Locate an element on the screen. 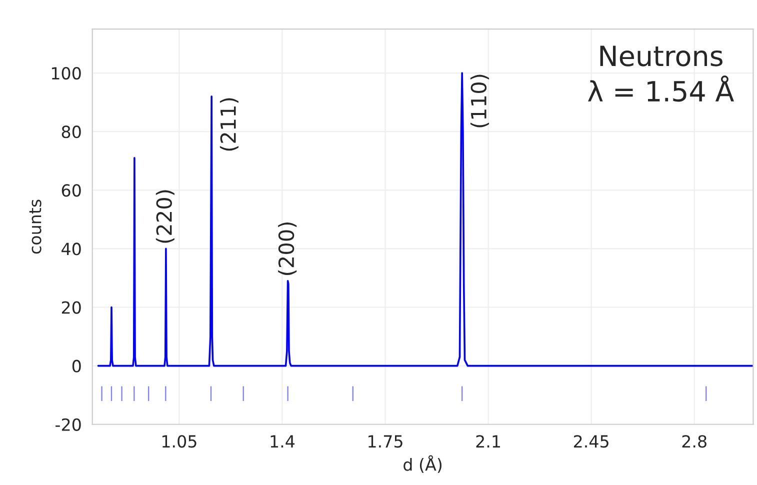 Image resolution: width=757 pixels, height=485 pixels. x-tick-label: 1.05 is located at coordinates (179, 441).